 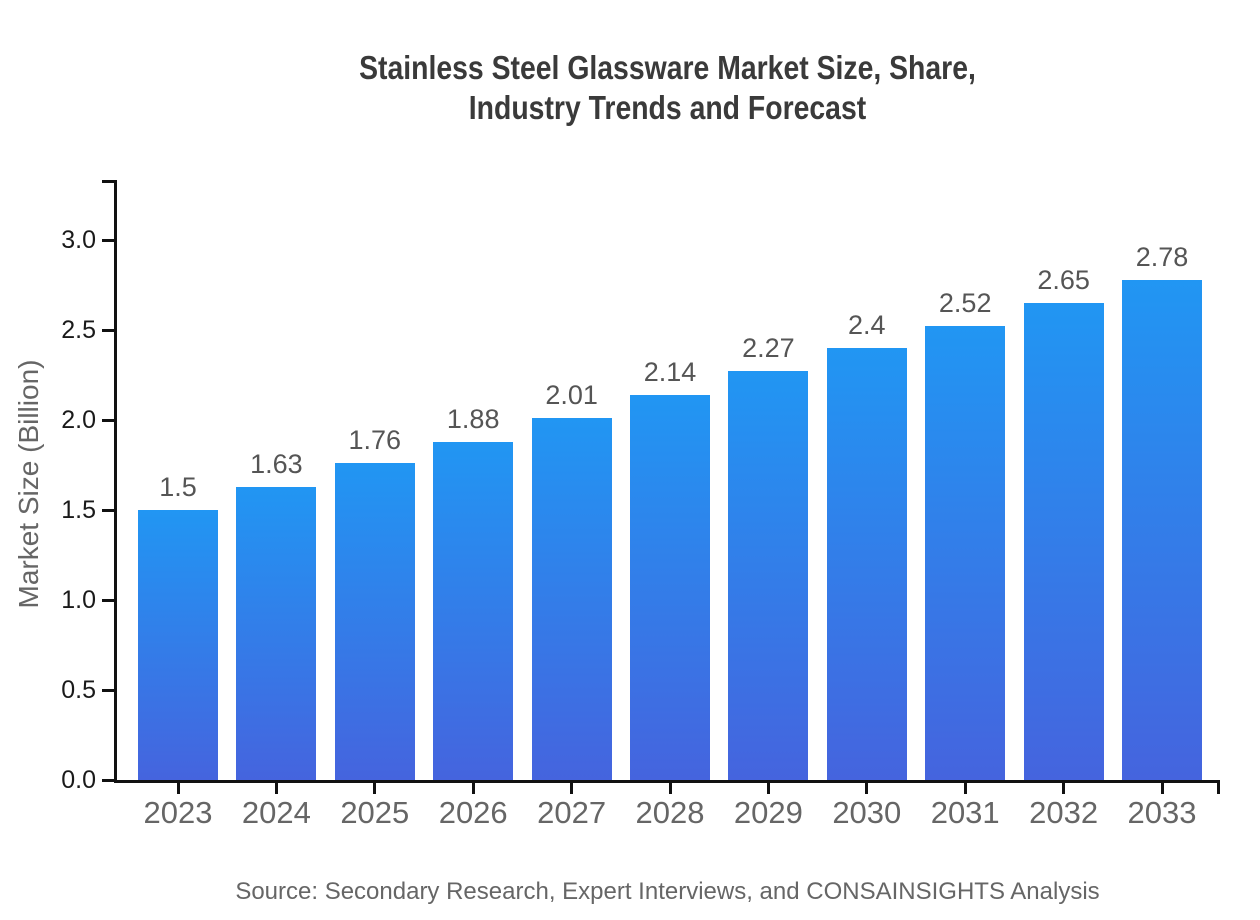 I want to click on bar-2027, so click(x=571, y=599).